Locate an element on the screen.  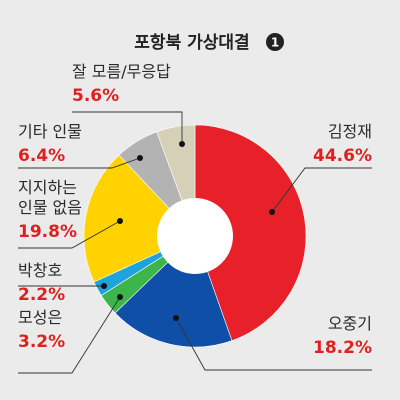
title-badge-number: 1 is located at coordinates (275, 43).